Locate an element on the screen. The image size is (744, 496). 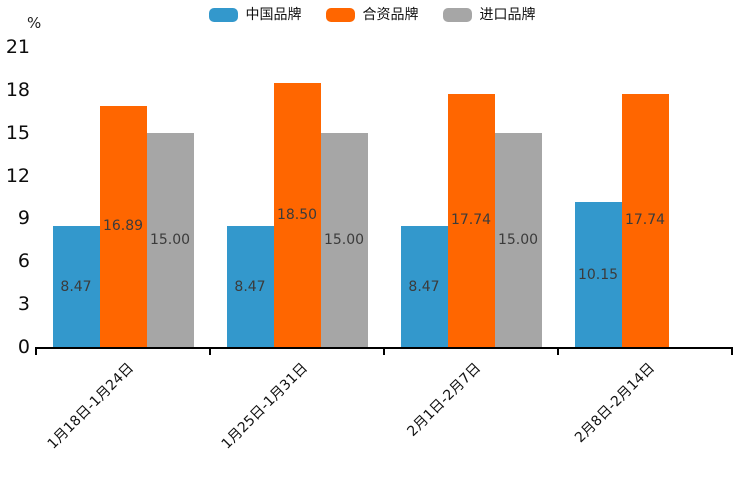
y-tick-label: 18 is located at coordinates (17, 89).